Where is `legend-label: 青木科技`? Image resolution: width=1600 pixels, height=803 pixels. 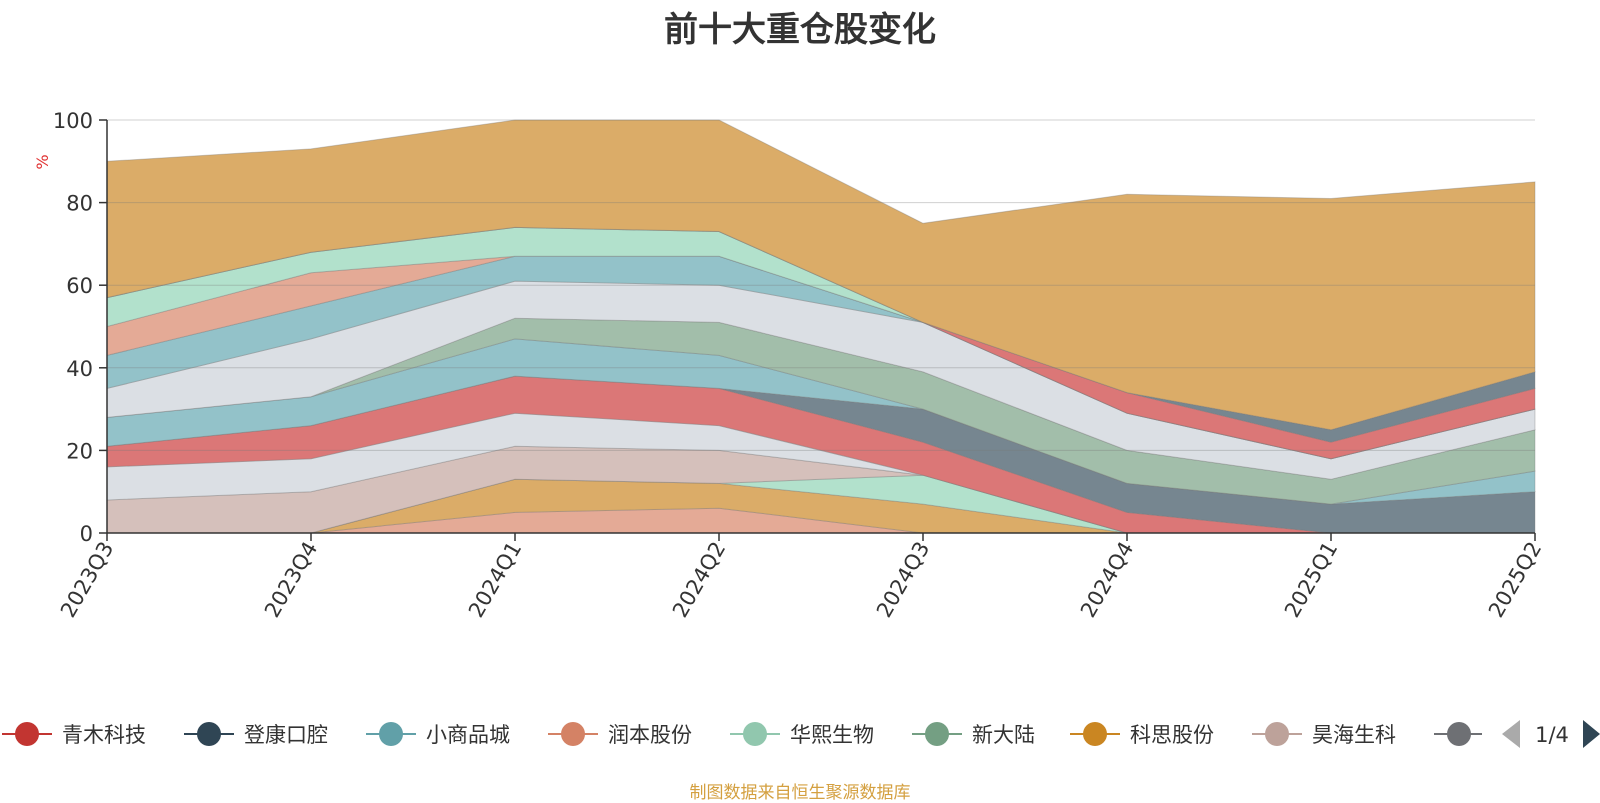
legend-label: 青木科技 is located at coordinates (104, 735).